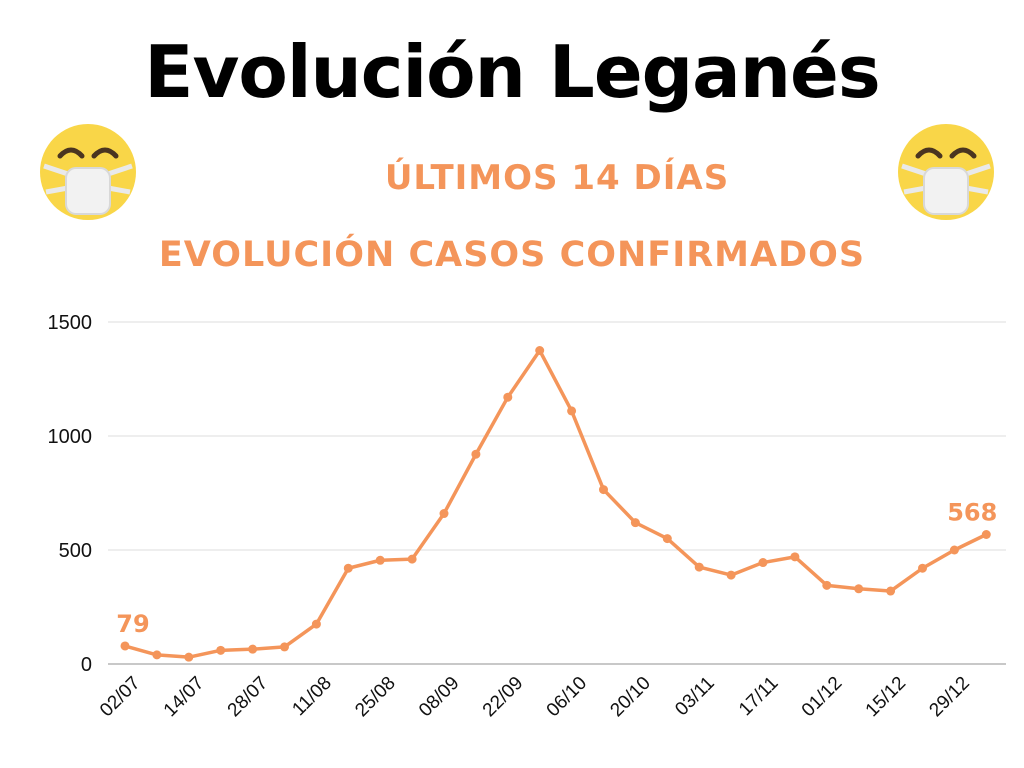 The height and width of the screenshot is (768, 1024). What do you see at coordinates (630, 697) in the screenshot?
I see `x-tick-label: 20/10` at bounding box center [630, 697].